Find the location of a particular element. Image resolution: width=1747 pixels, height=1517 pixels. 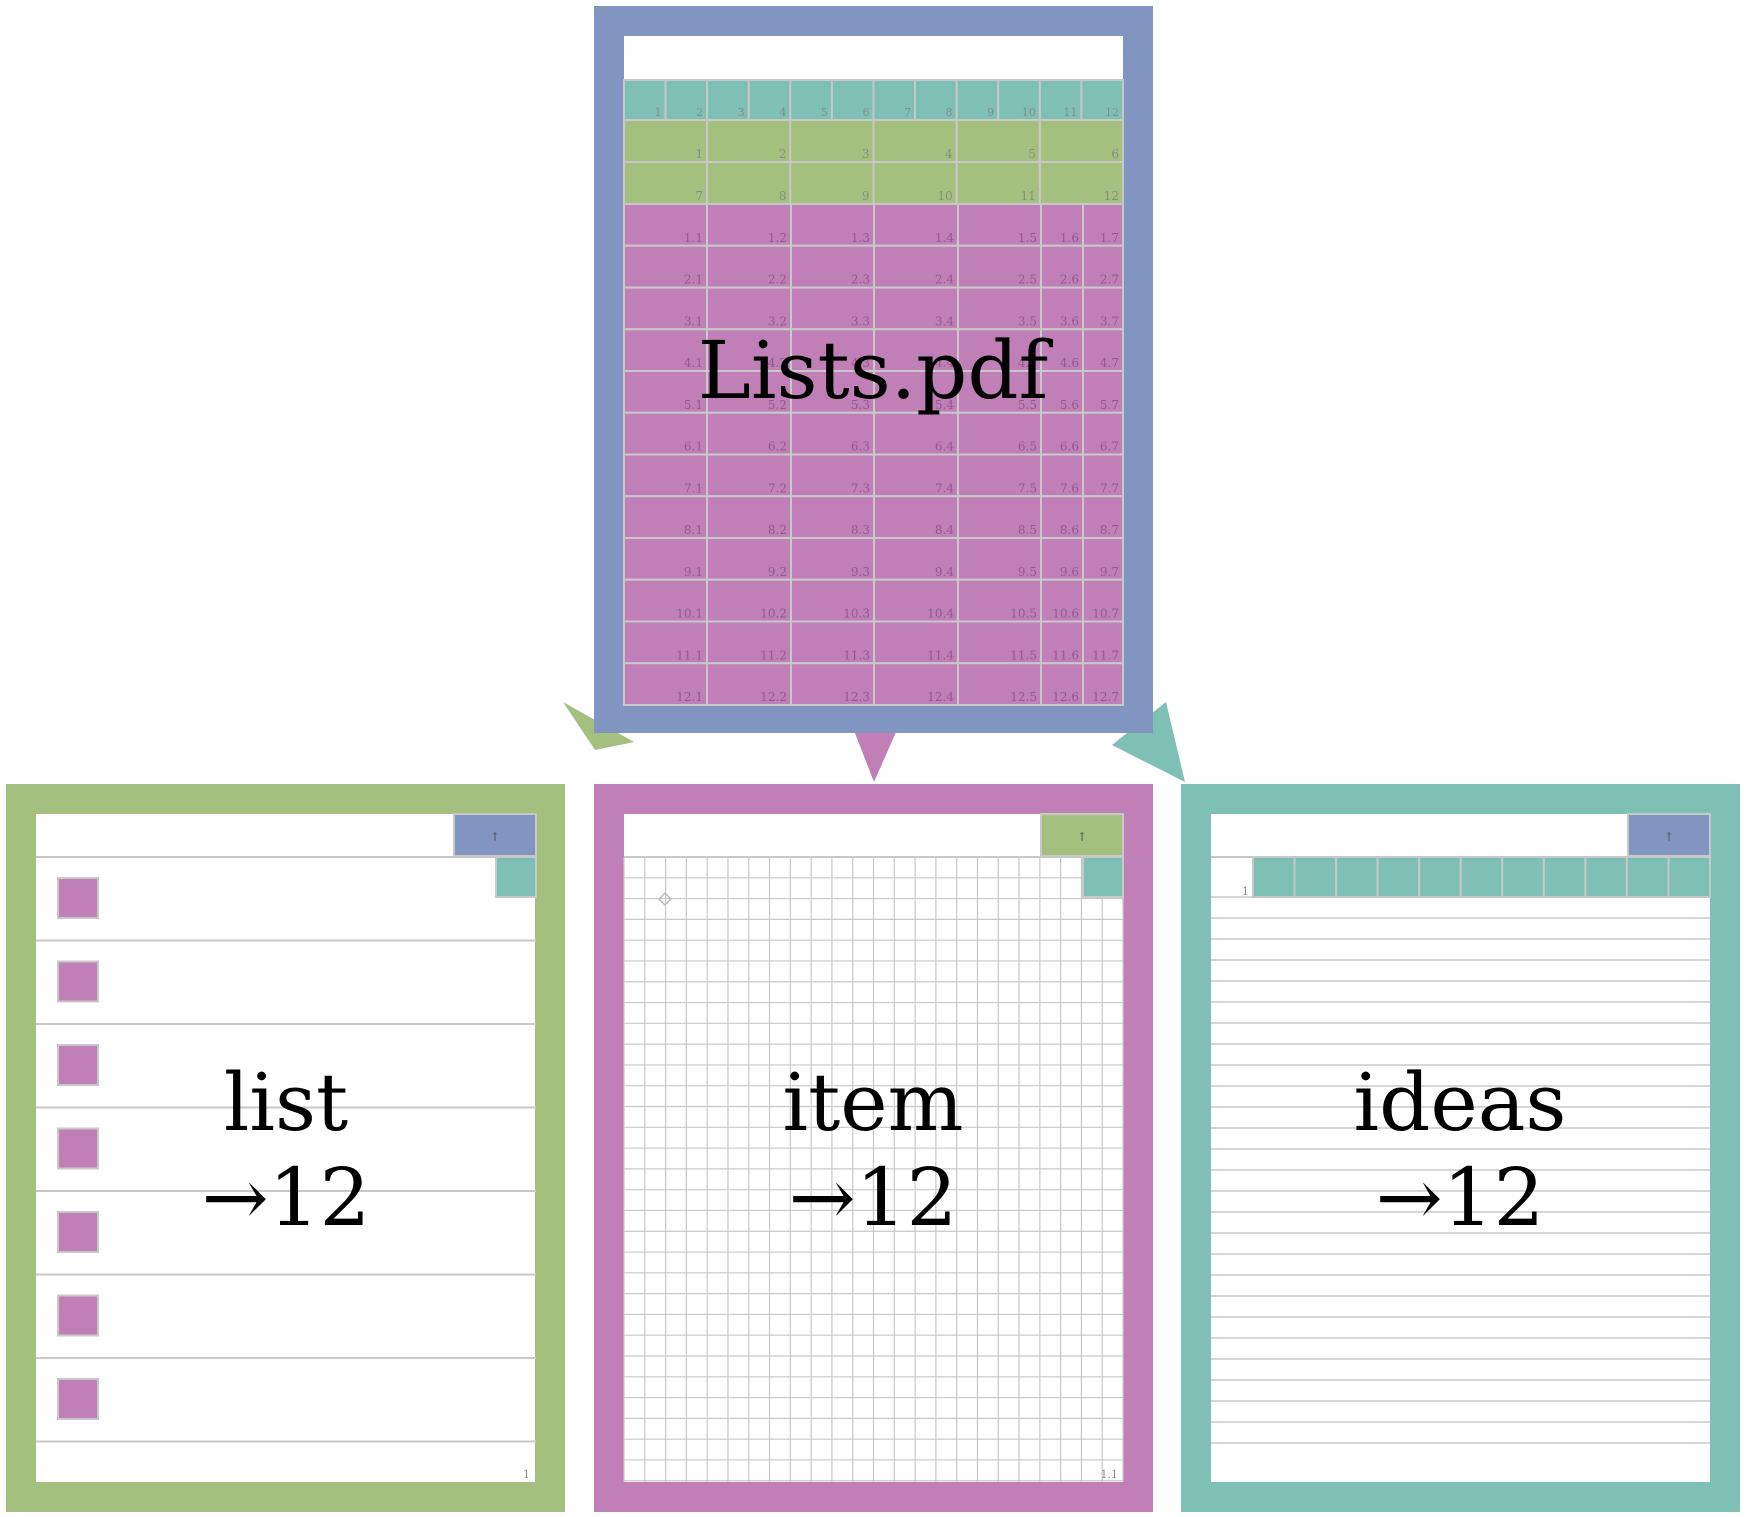

item-cell-label: 9.1 is located at coordinates (693, 572).